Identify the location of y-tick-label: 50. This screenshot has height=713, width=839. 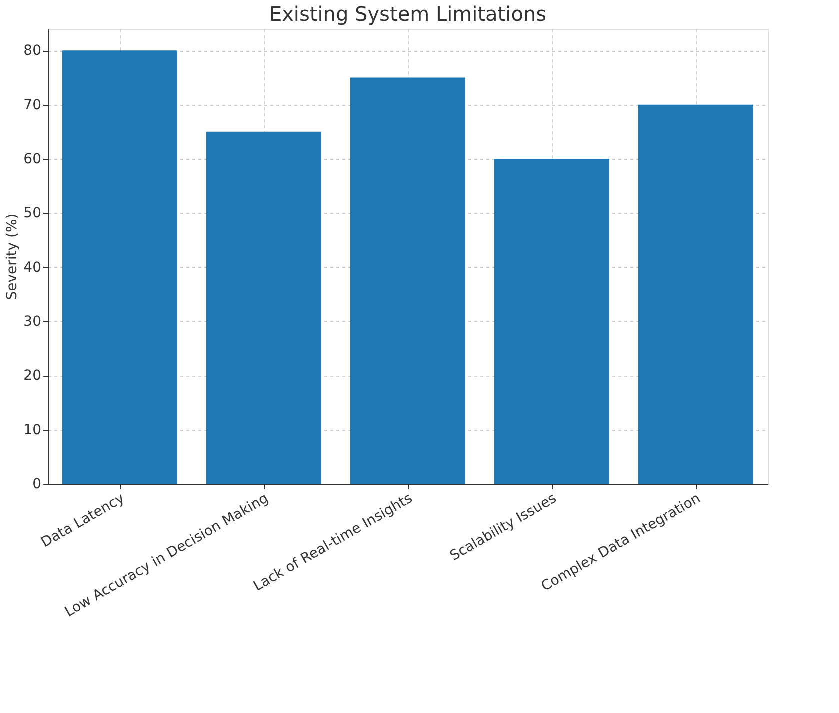
(33, 214).